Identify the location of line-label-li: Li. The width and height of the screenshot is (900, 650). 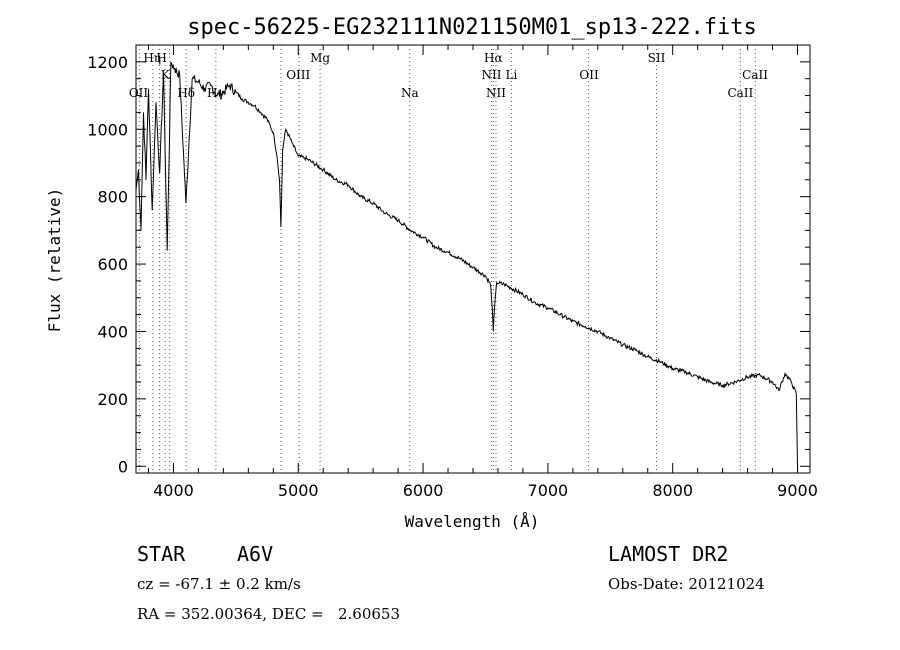
(512, 75).